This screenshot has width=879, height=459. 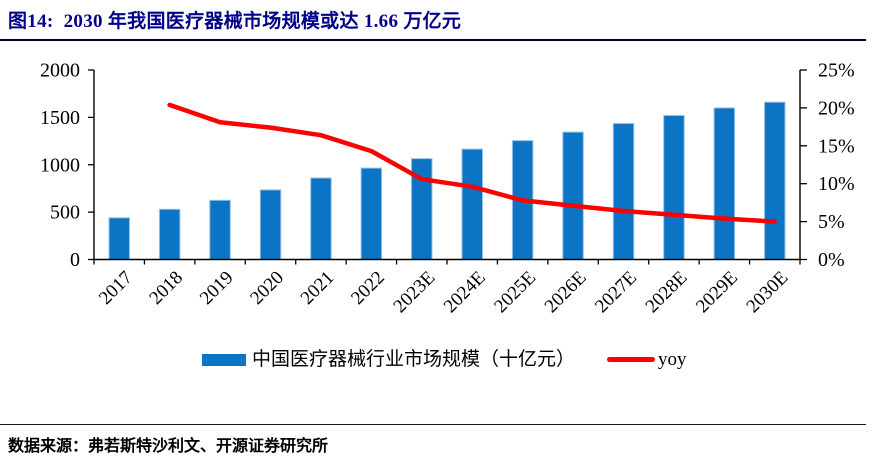 What do you see at coordinates (515, 292) in the screenshot?
I see `category-label: 2025E` at bounding box center [515, 292].